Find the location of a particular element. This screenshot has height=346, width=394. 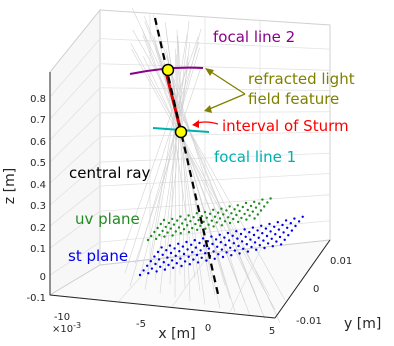

focal-line-1-label: focal line 1 is located at coordinates (255, 157).